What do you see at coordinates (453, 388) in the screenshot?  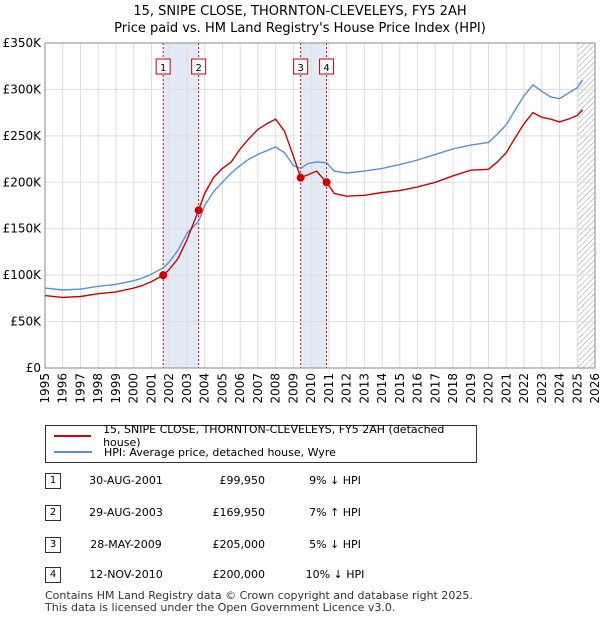 I see `x-tick-label: 2018` at bounding box center [453, 388].